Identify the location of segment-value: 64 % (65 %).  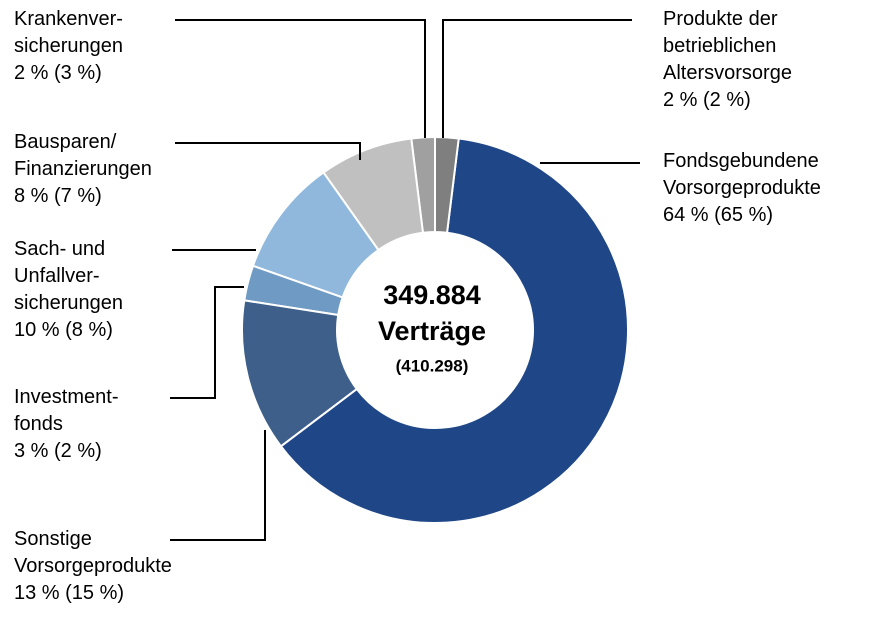
(718, 215).